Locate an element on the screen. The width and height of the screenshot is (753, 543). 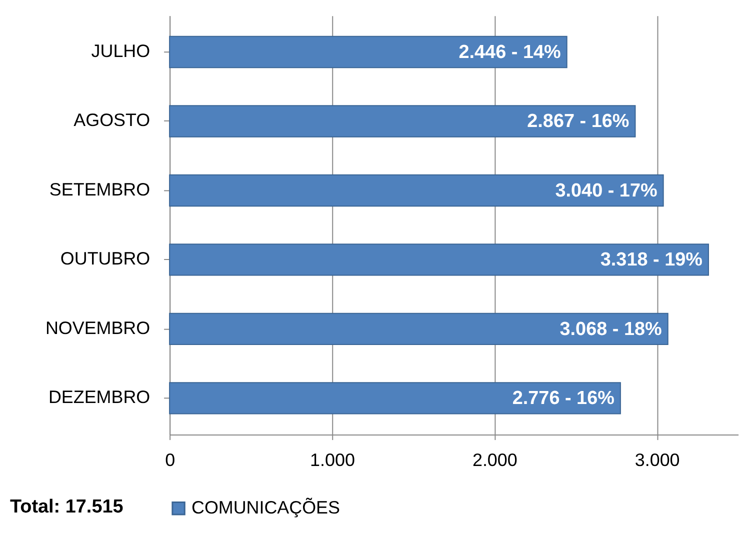
data-label: 3.318 - 19% is located at coordinates (651, 260).